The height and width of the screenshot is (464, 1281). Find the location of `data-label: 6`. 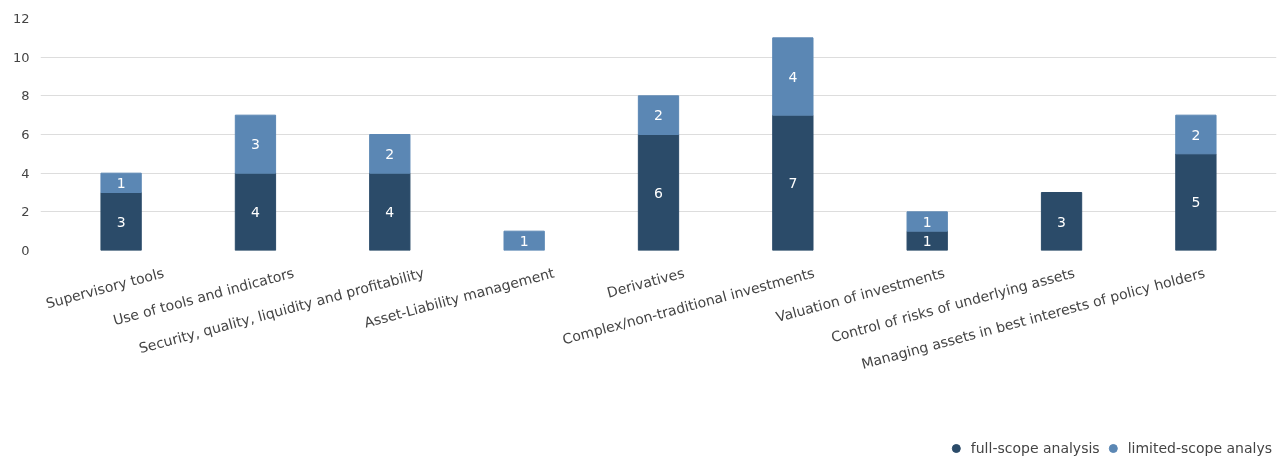

data-label: 6 is located at coordinates (659, 192).